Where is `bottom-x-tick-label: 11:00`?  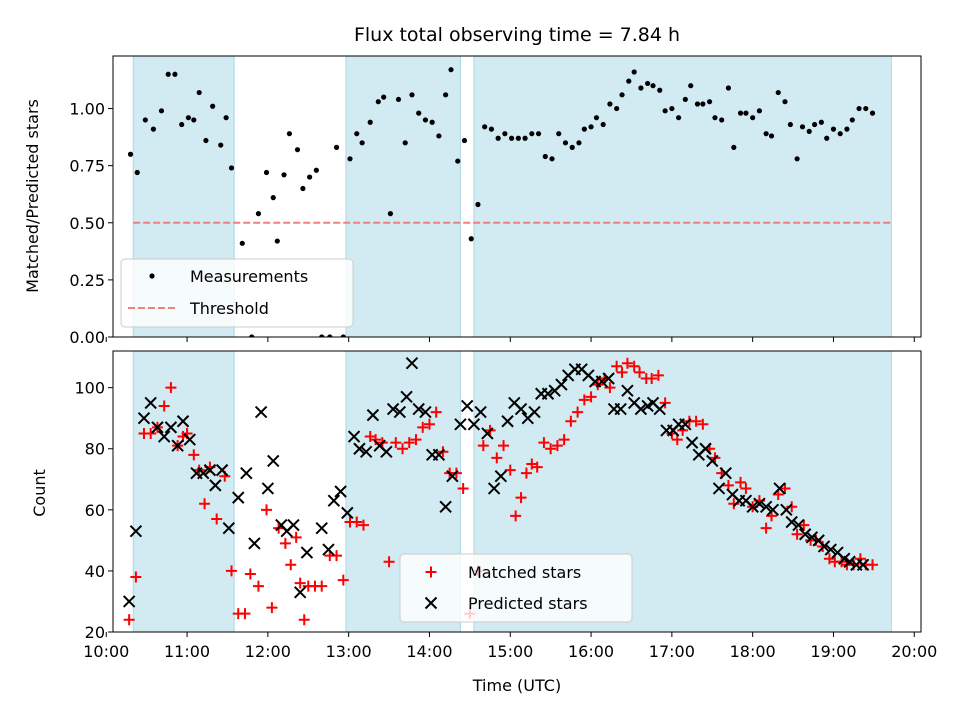
bottom-x-tick-label: 11:00 is located at coordinates (187, 651).